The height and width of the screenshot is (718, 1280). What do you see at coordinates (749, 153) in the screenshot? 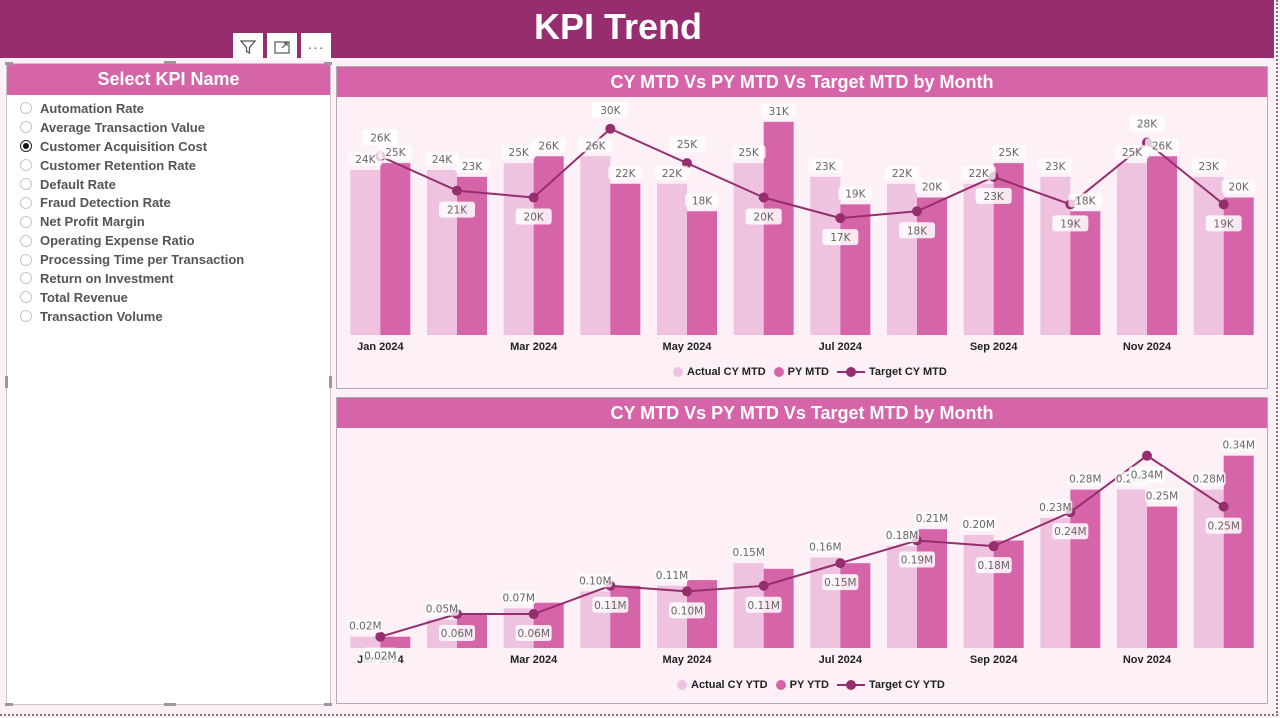
I see `data-label-actual: 25K` at bounding box center [749, 153].